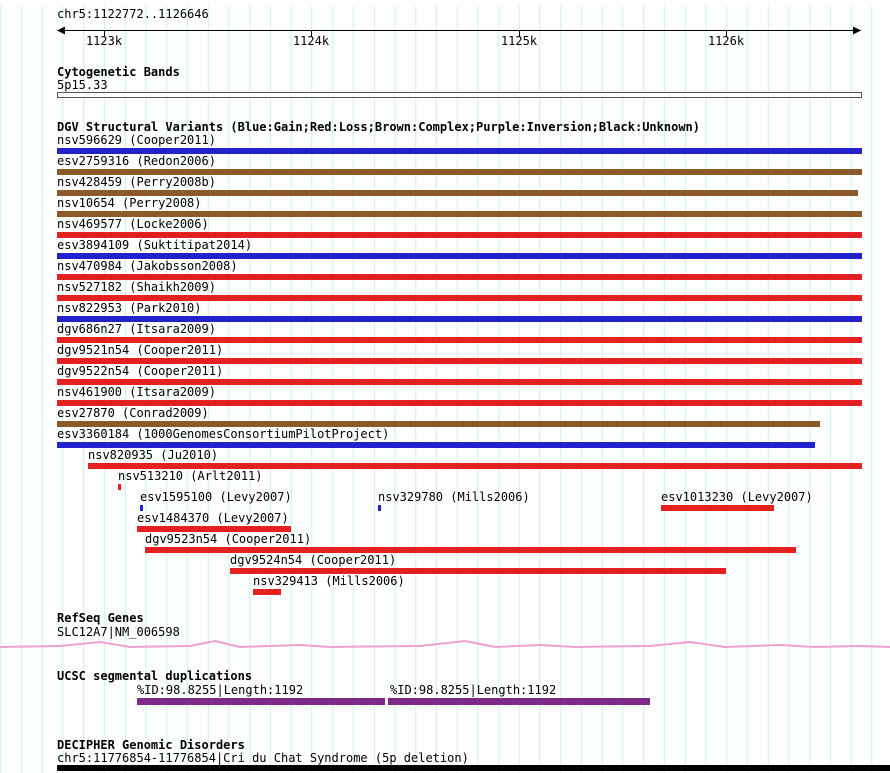 The height and width of the screenshot is (773, 890). What do you see at coordinates (129, 308) in the screenshot?
I see `variant-label: nsv822953 (Park2010)` at bounding box center [129, 308].